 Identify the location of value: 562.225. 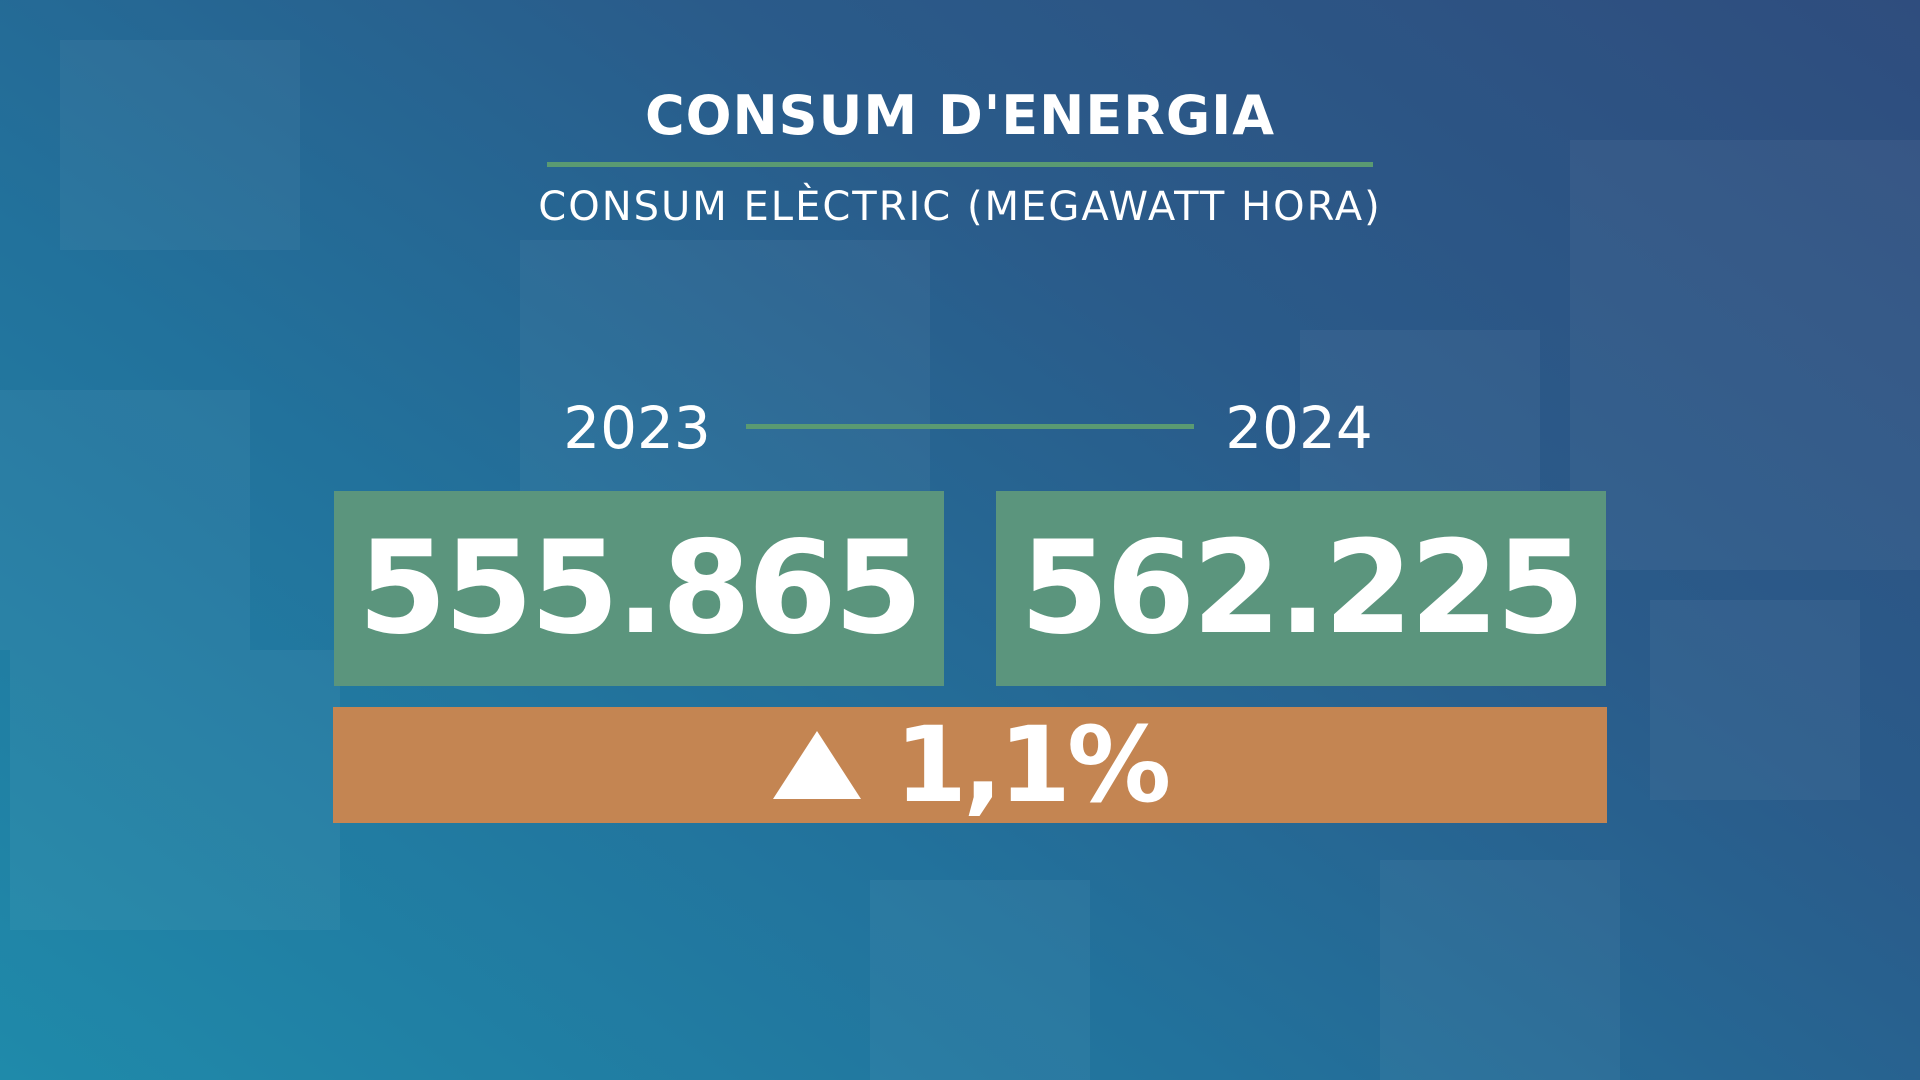
(1302, 588).